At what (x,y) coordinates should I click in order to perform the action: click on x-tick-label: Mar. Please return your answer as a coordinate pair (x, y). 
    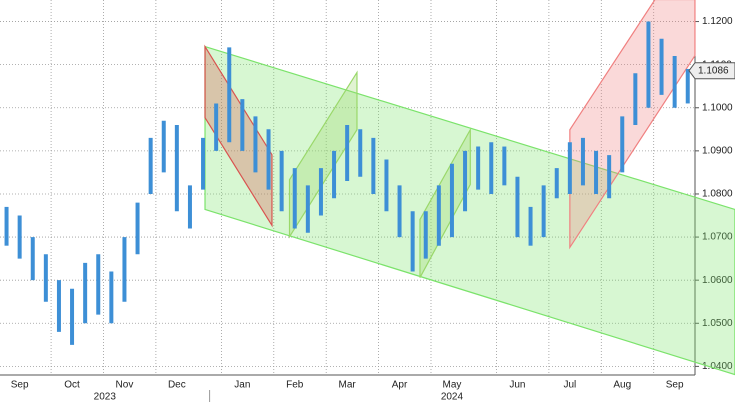
    Looking at the image, I should click on (348, 385).